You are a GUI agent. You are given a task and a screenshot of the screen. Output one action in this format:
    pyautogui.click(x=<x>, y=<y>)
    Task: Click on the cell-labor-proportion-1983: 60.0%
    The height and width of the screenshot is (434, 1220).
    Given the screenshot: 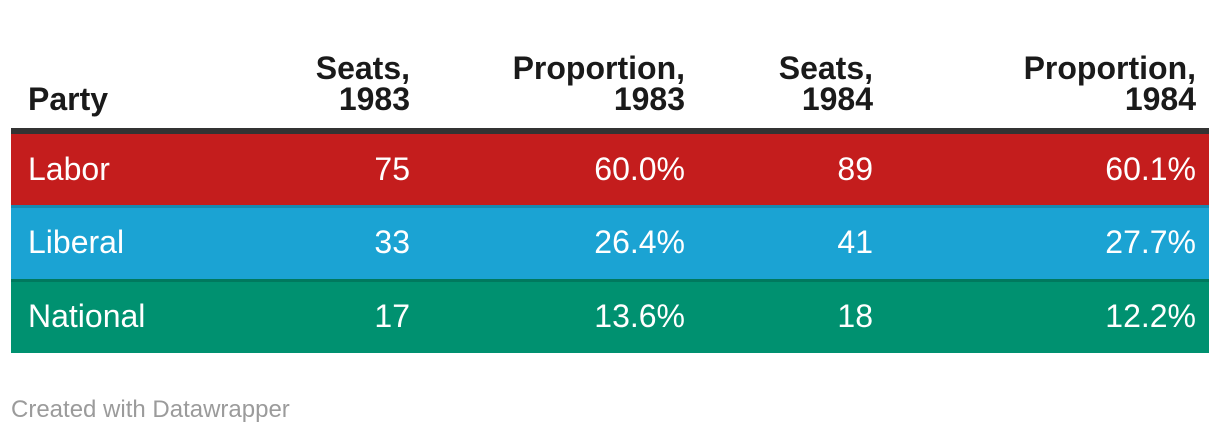 What is the action you would take?
    pyautogui.click(x=639, y=169)
    